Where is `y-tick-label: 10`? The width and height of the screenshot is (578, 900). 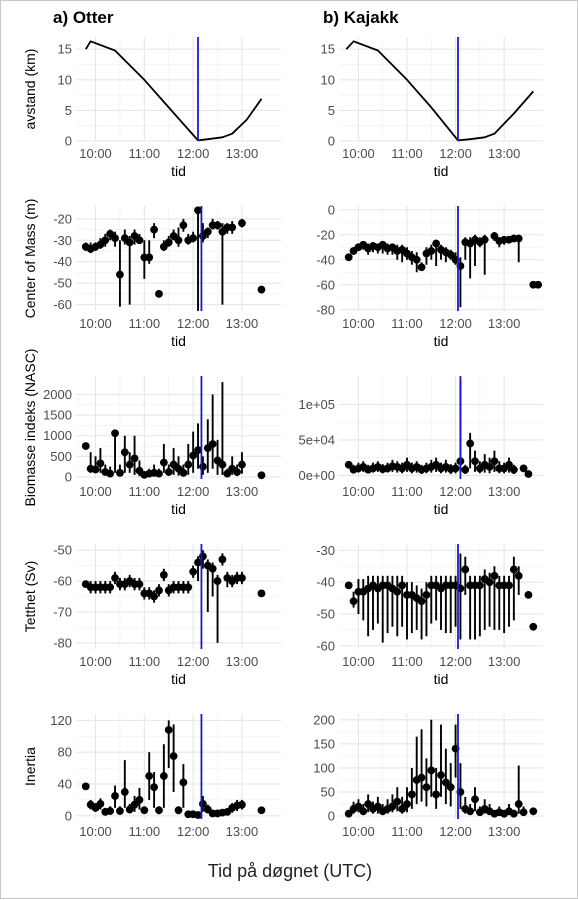 y-tick-label: 10 is located at coordinates (65, 79).